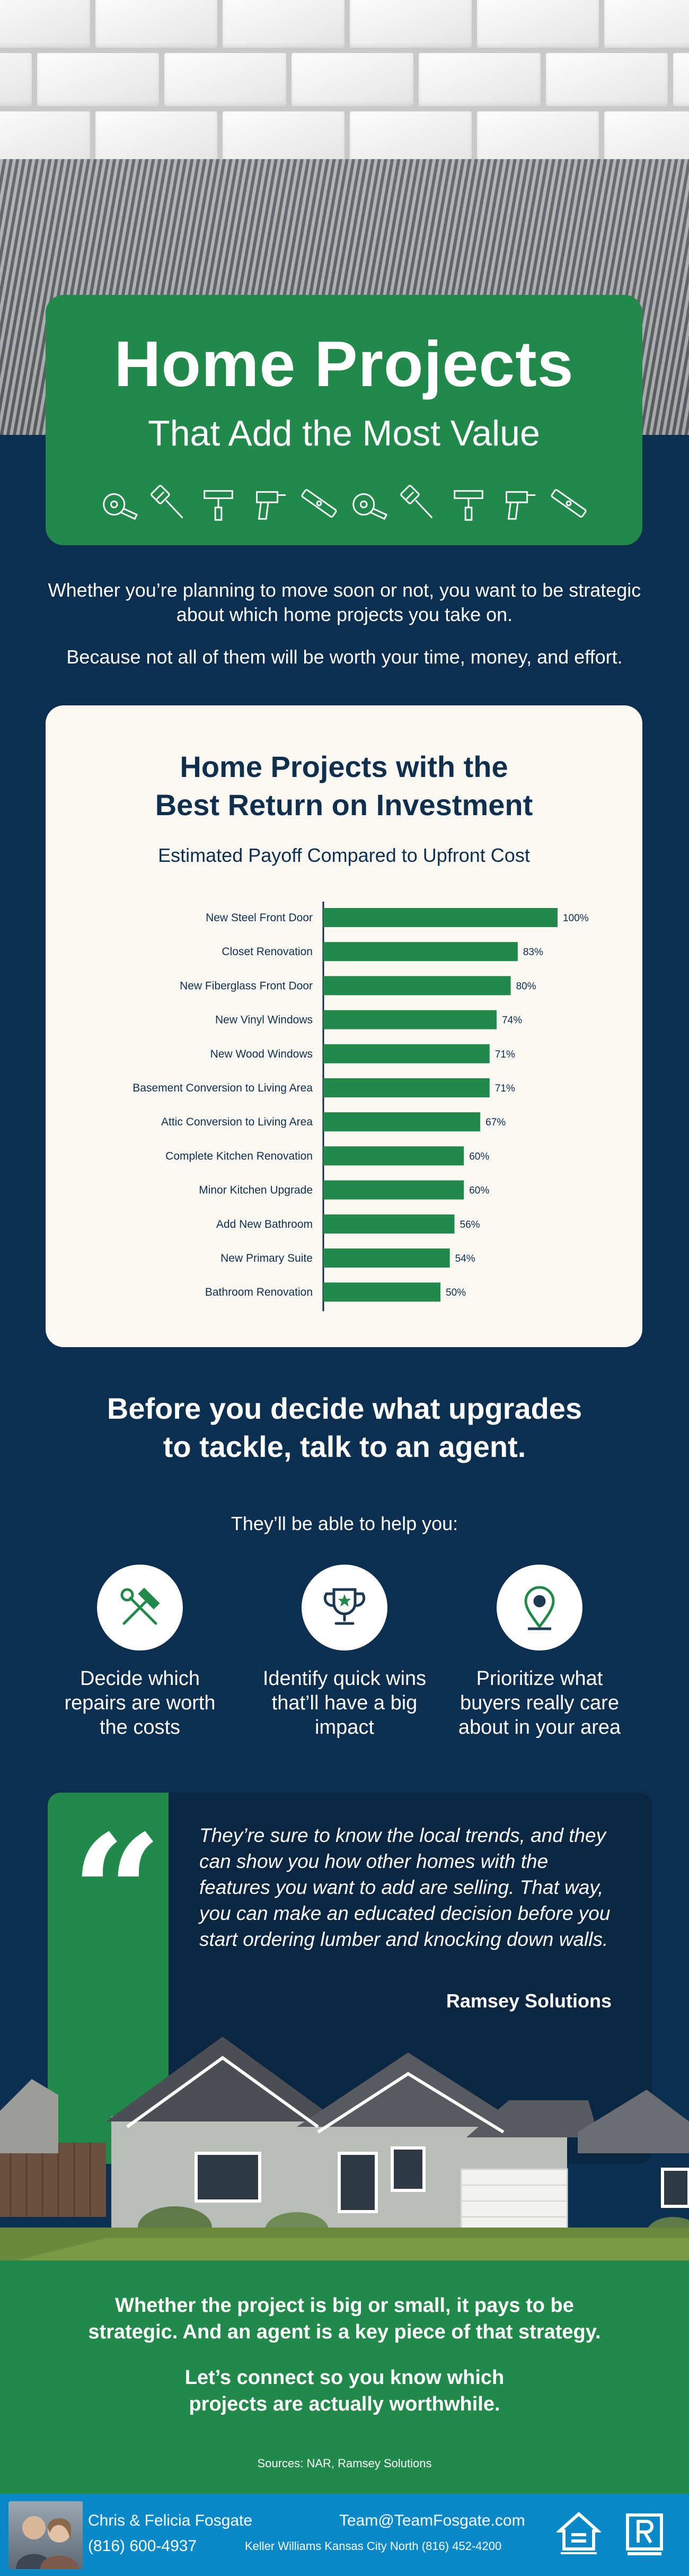 This screenshot has width=689, height=2576. What do you see at coordinates (344, 2463) in the screenshot?
I see `sources-note: Sources: NAR, Ramsey Solutions` at bounding box center [344, 2463].